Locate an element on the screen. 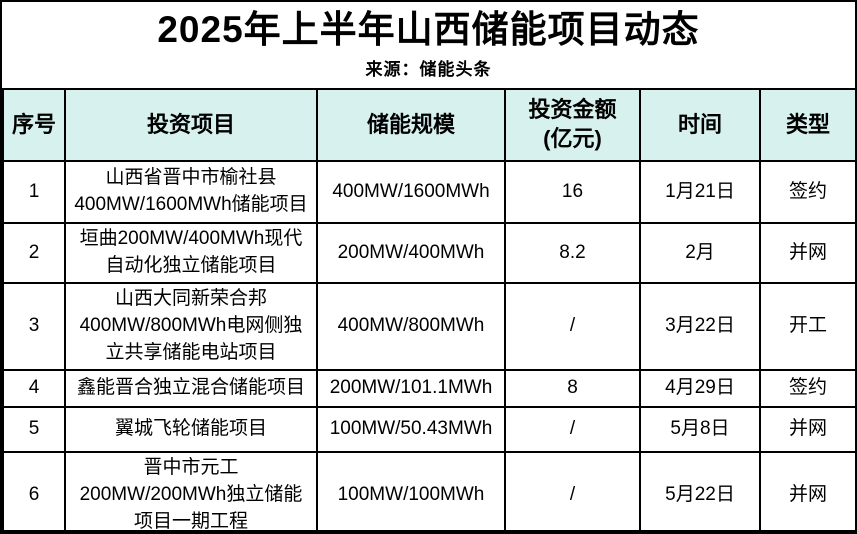  cell-project: 晋中市元工 200MW/200MWh独立储能 项目一期工程 is located at coordinates (191, 490).